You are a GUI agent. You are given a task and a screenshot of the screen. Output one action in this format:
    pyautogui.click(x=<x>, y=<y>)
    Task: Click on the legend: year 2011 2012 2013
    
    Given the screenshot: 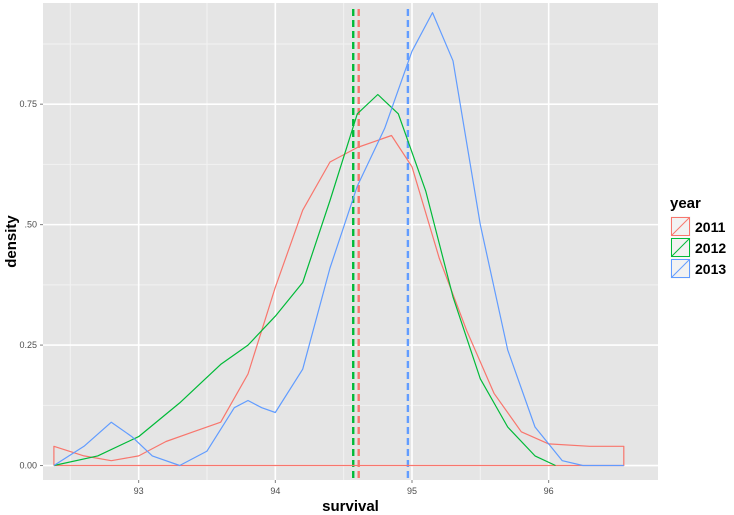 What is the action you would take?
    pyautogui.click(x=697, y=237)
    